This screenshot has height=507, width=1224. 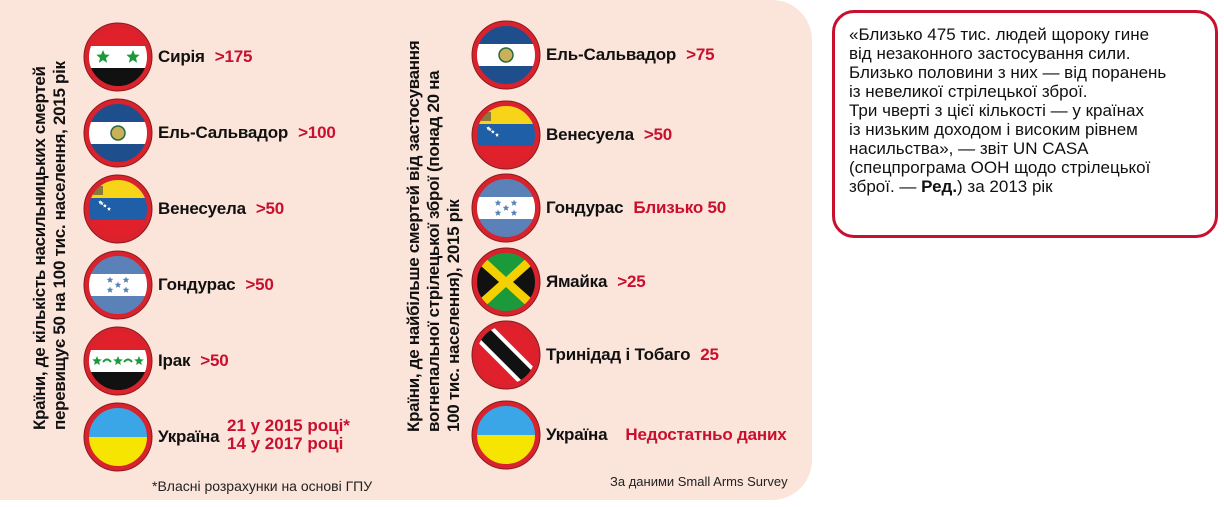 I want to click on country-row: Гондурас >50, so click(x=216, y=285).